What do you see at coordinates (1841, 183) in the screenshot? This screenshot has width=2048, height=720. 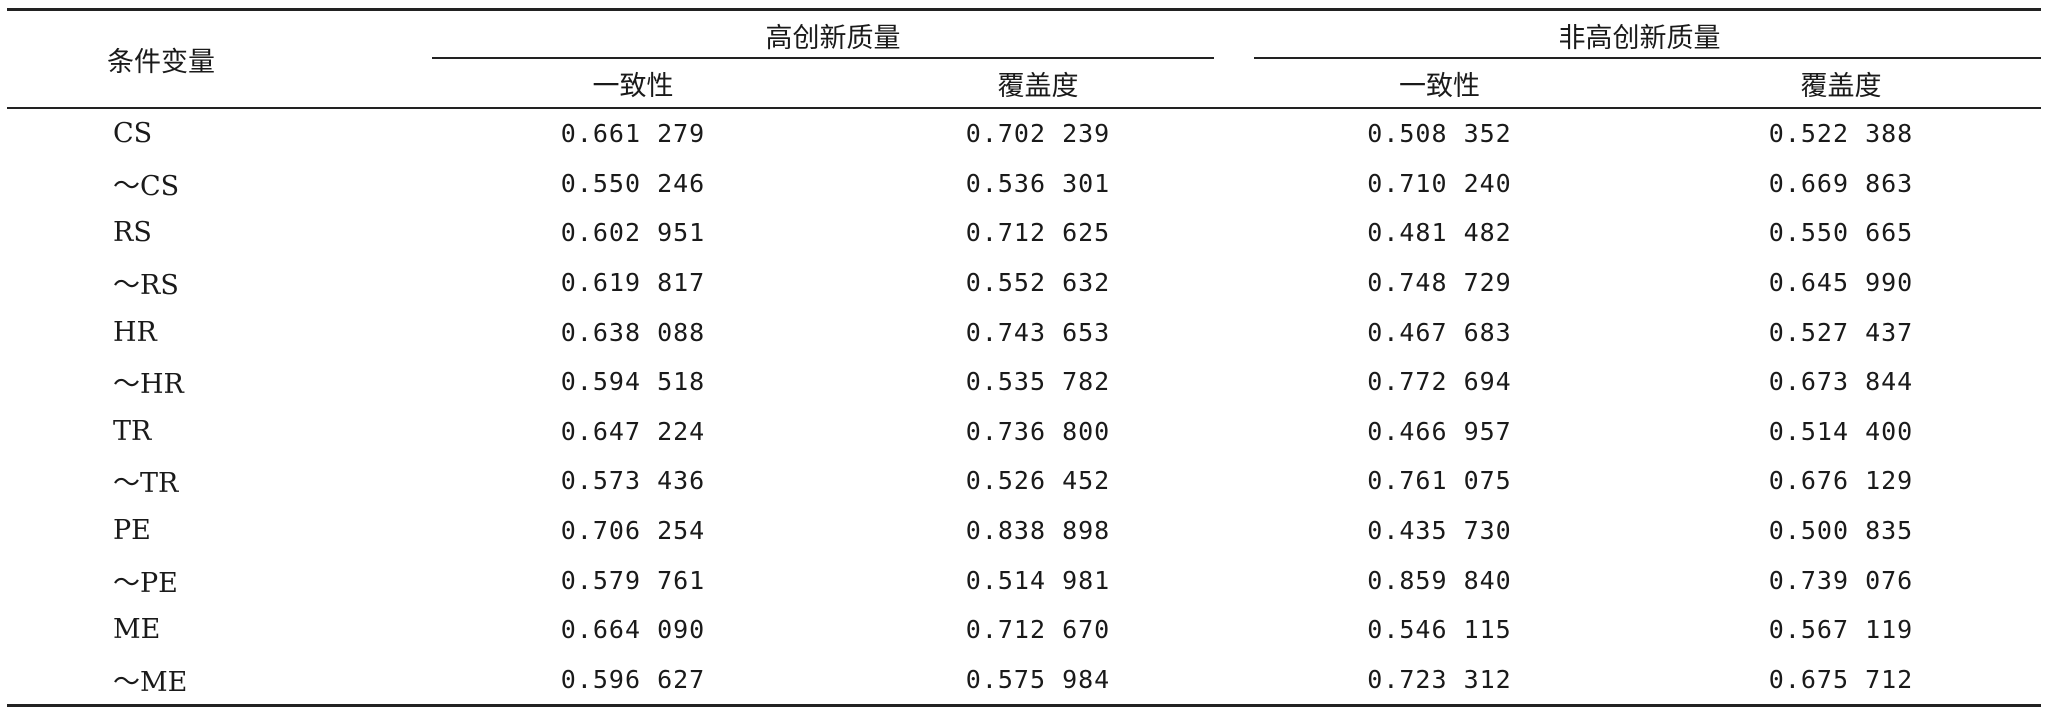 I see `nonhigh-coverage-value: 0.669 863` at bounding box center [1841, 183].